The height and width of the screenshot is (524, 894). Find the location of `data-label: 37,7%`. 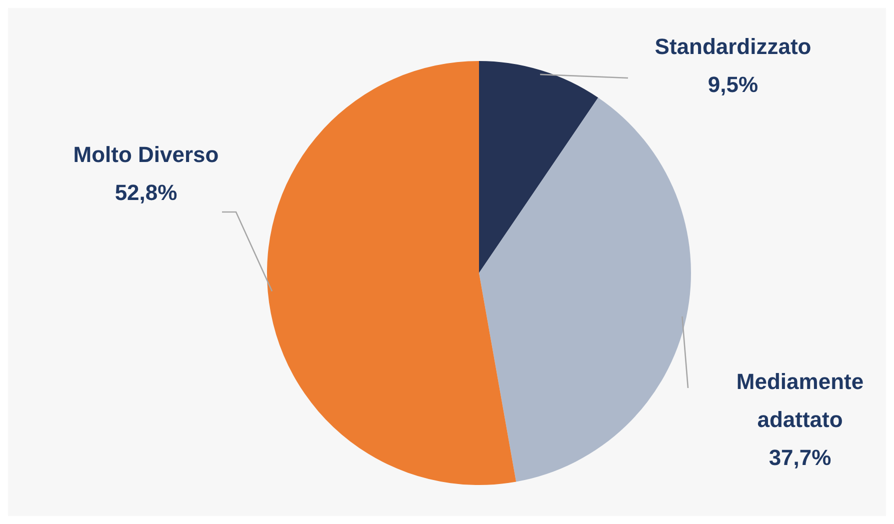

data-label: 37,7% is located at coordinates (800, 457).